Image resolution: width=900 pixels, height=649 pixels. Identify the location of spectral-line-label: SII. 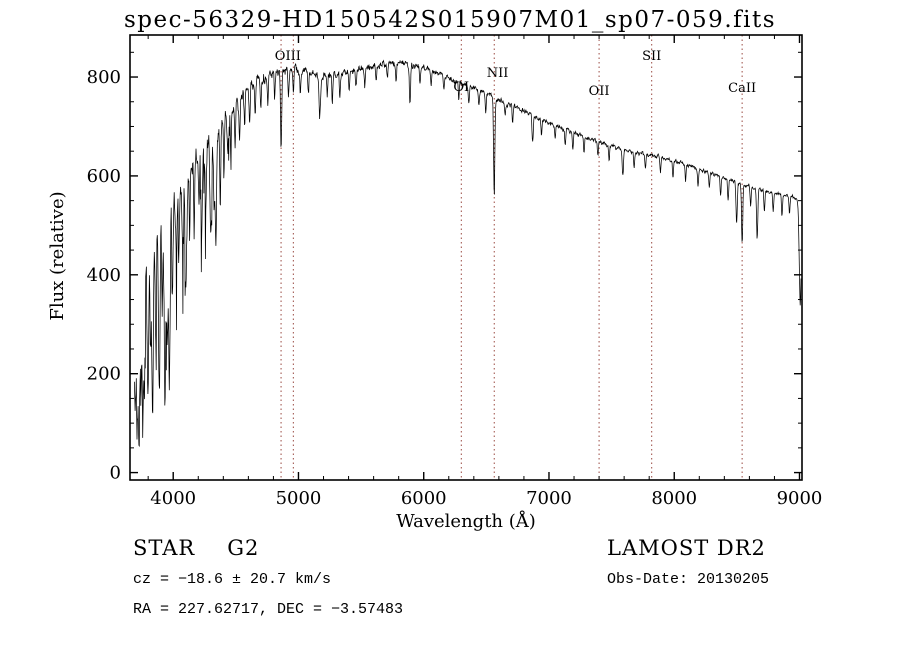
(651, 56).